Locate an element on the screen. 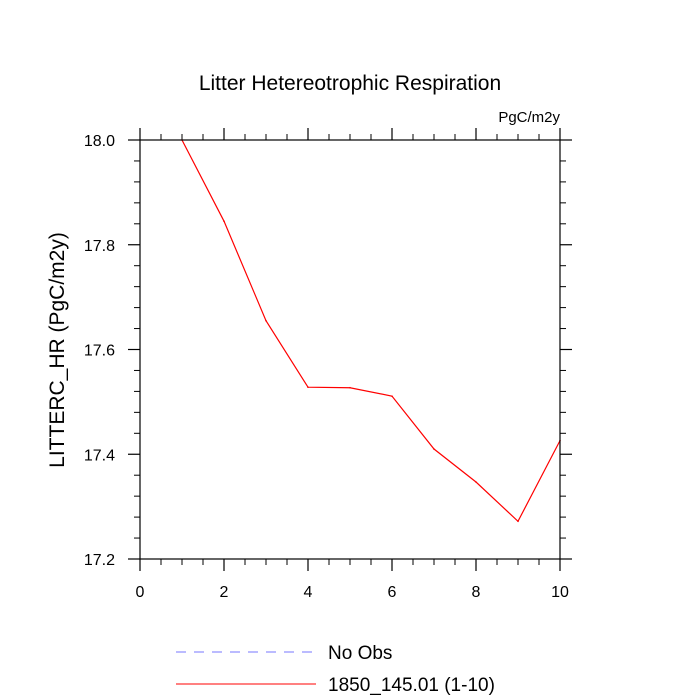 The width and height of the screenshot is (700, 700). y-tick-label: 17.4 is located at coordinates (99, 455).